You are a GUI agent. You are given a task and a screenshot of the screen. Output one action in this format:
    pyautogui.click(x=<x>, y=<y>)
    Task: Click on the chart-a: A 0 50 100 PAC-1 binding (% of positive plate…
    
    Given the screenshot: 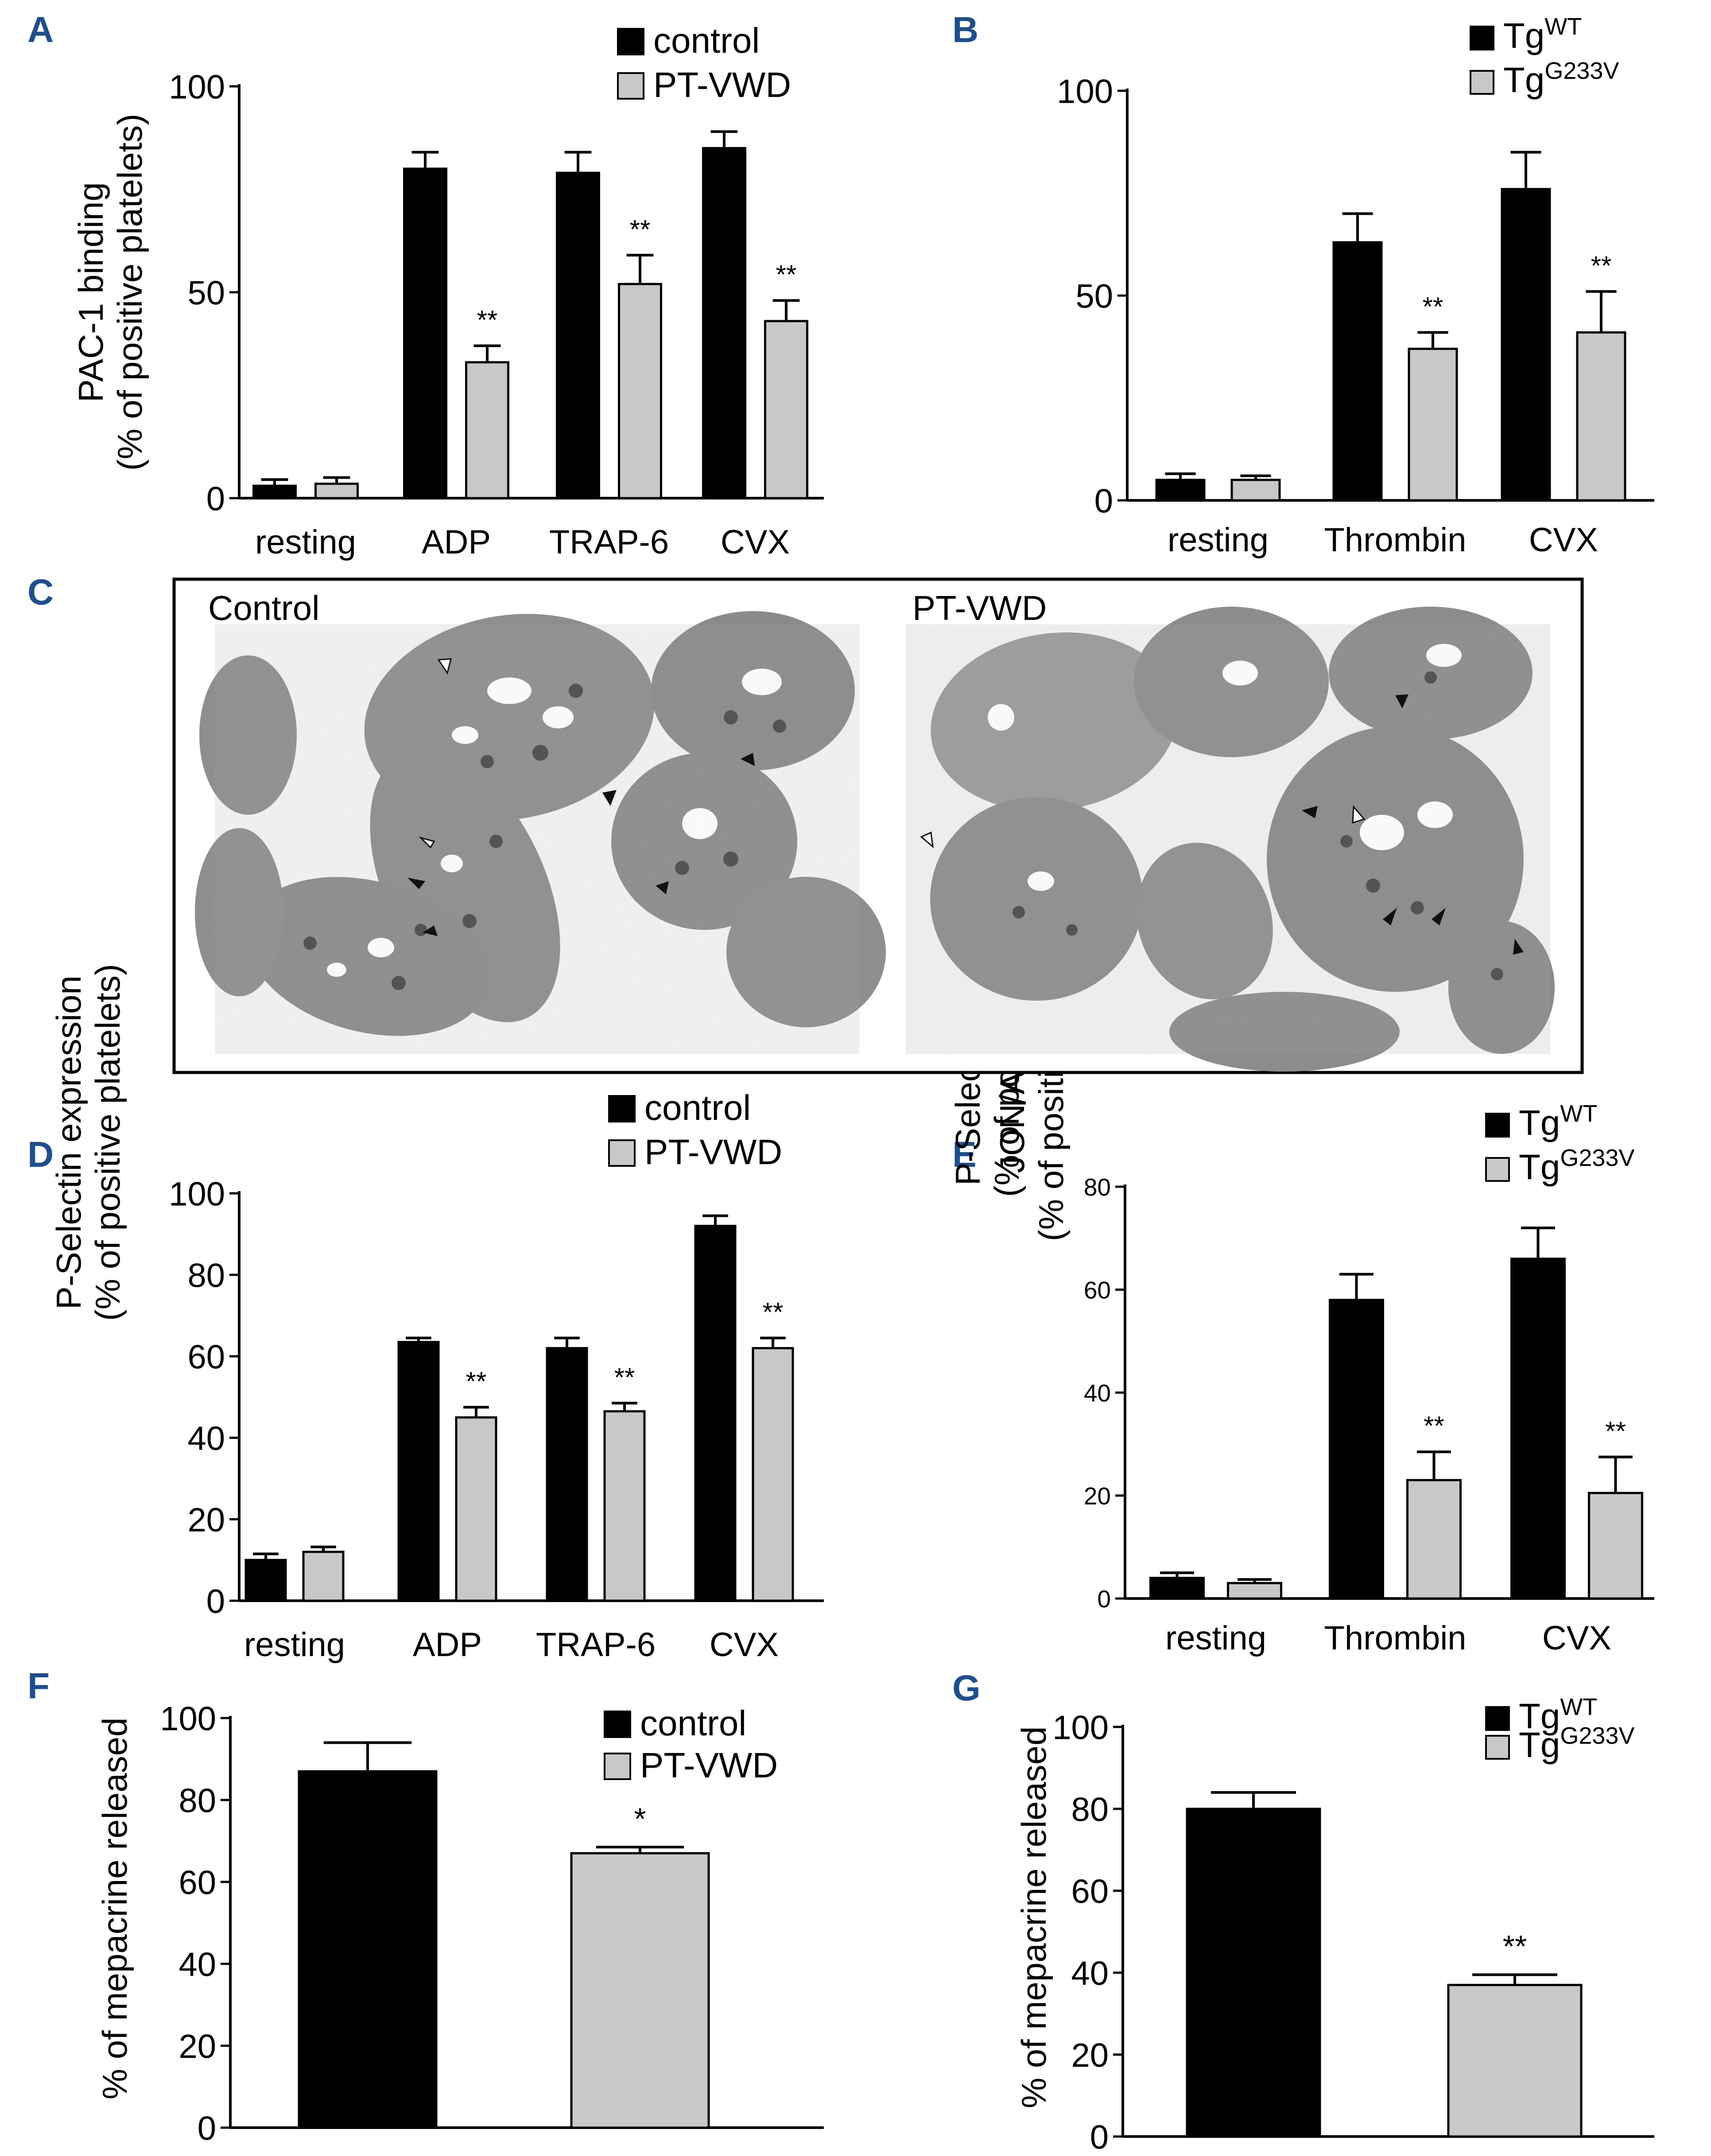 What is the action you would take?
    pyautogui.click(x=425, y=285)
    